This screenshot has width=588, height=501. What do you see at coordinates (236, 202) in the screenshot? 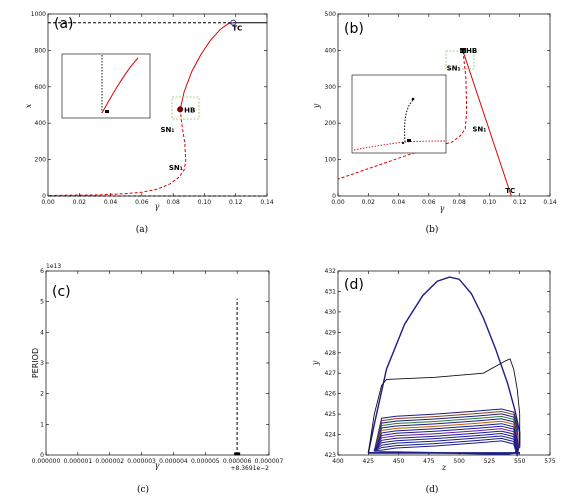
I see `panel-a-xtick-label: 0.12` at bounding box center [236, 202].